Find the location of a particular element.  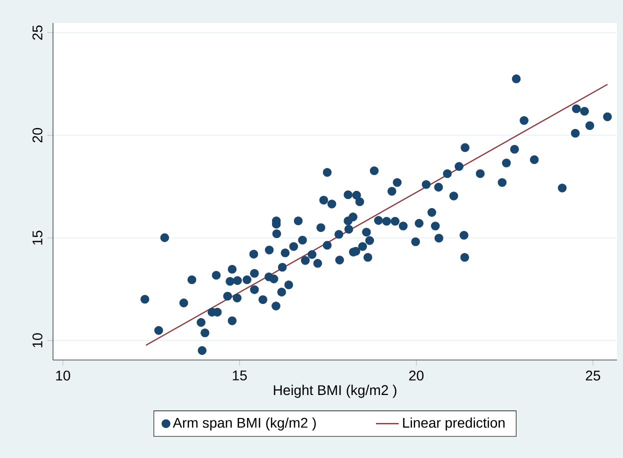

x-tick-label: 25 is located at coordinates (593, 375).